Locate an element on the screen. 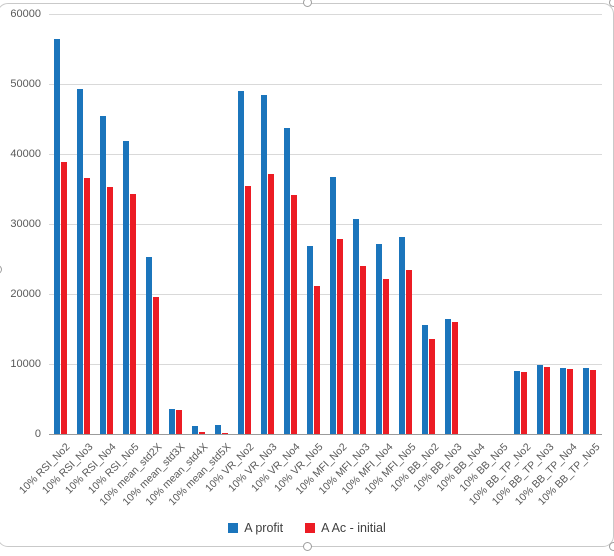  legend: A profit A Ac - initial is located at coordinates (307, 528).